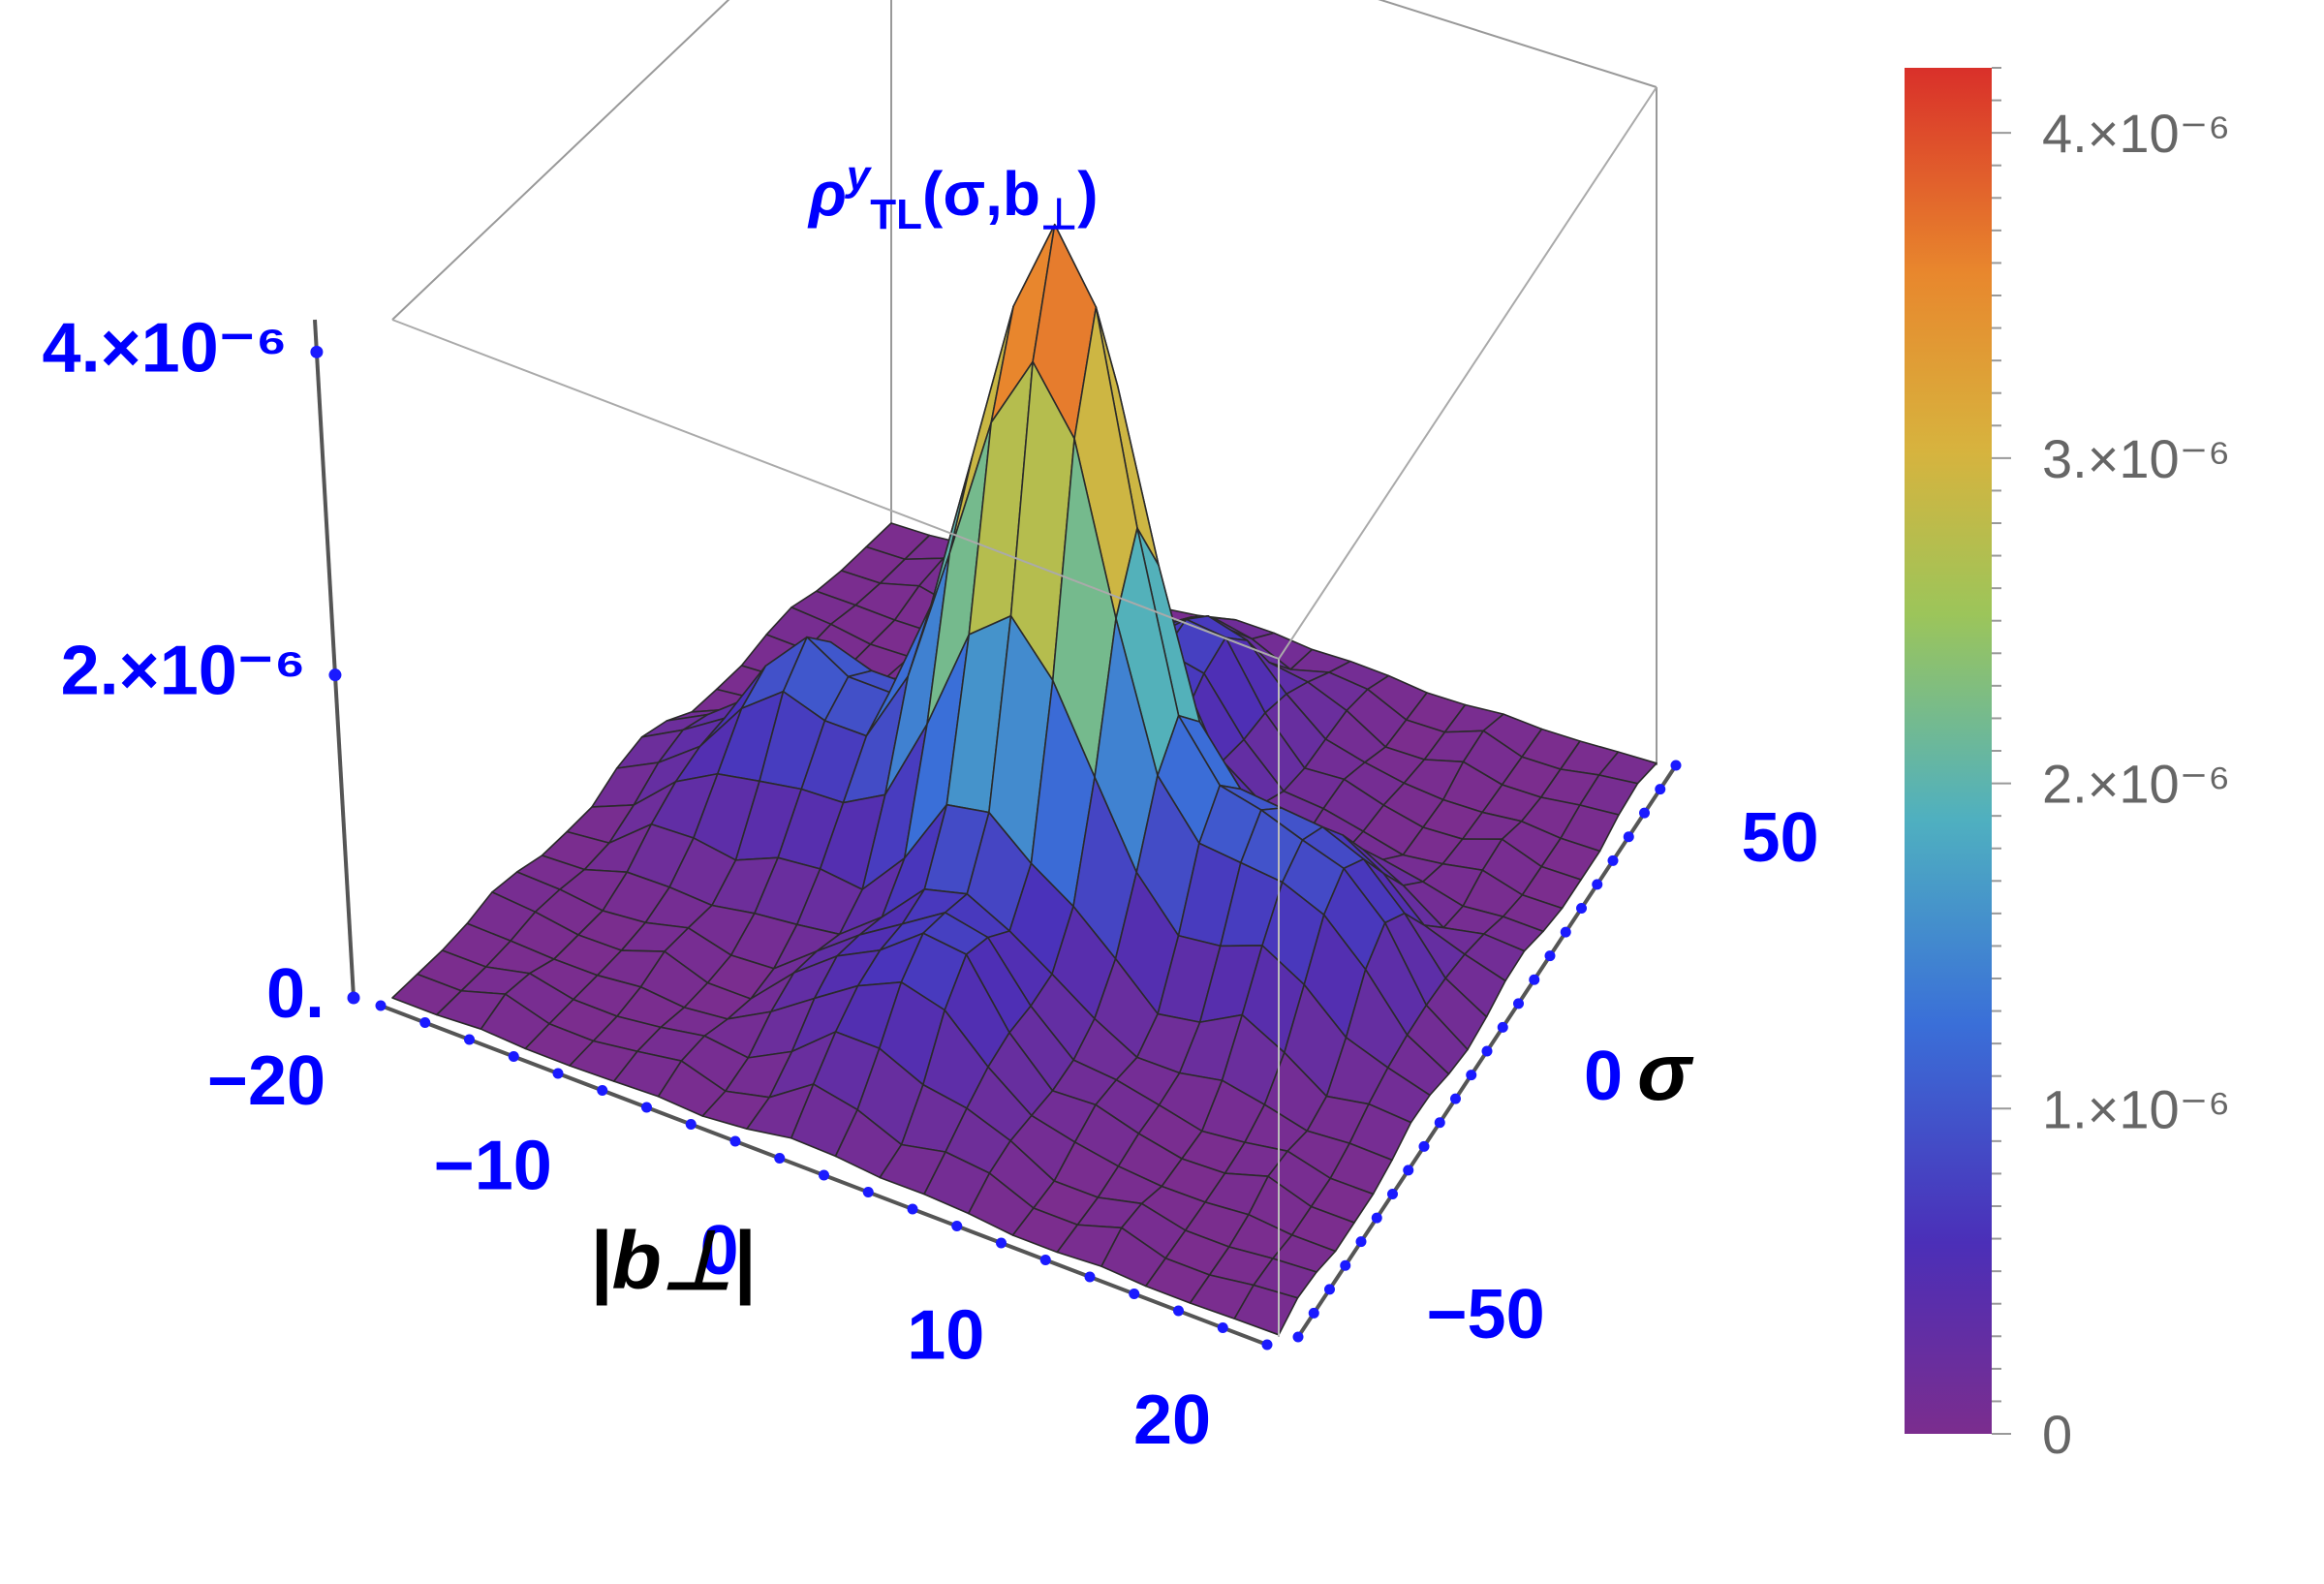 This screenshot has height=1584, width=2324. I want to click on colorbar-tick-label: 2.×10⁻⁶, so click(2136, 785).